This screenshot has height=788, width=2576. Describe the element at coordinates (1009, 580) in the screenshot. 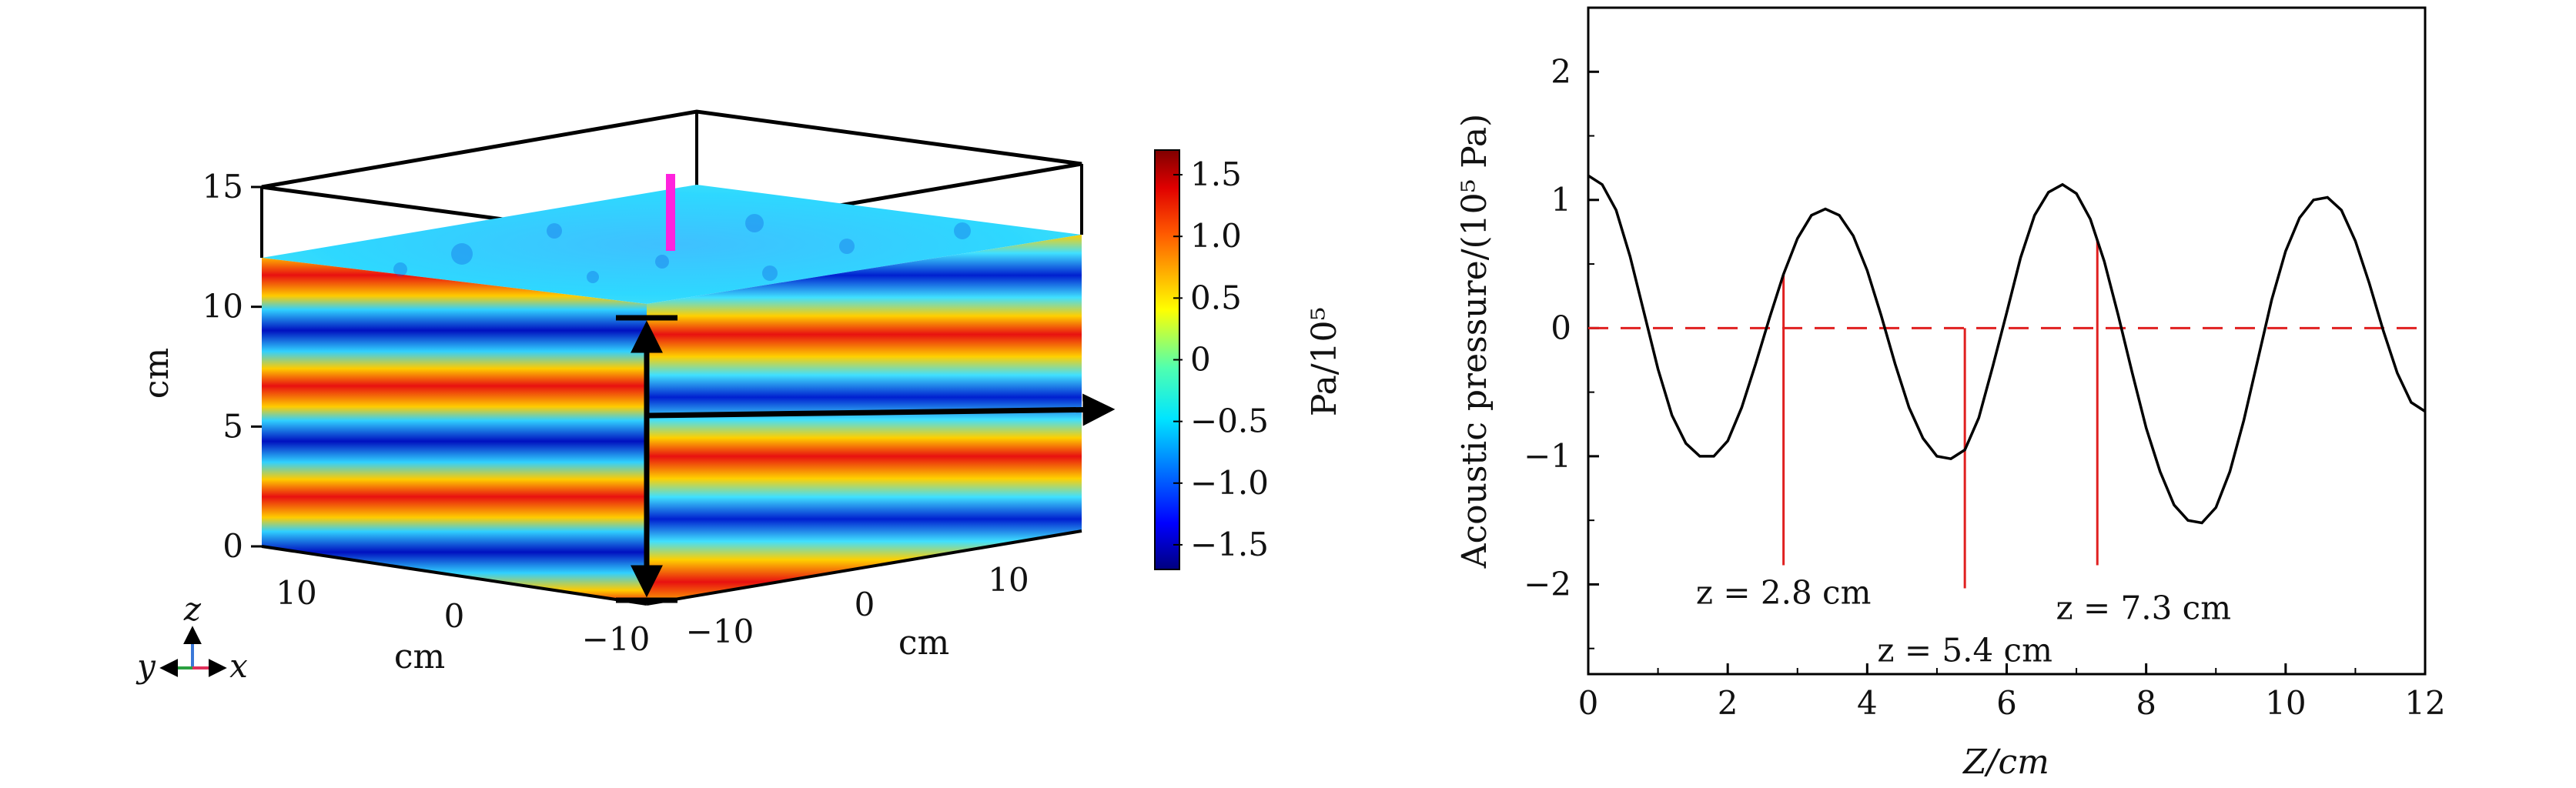

I see `x-axis-tick-label: 10` at that location.